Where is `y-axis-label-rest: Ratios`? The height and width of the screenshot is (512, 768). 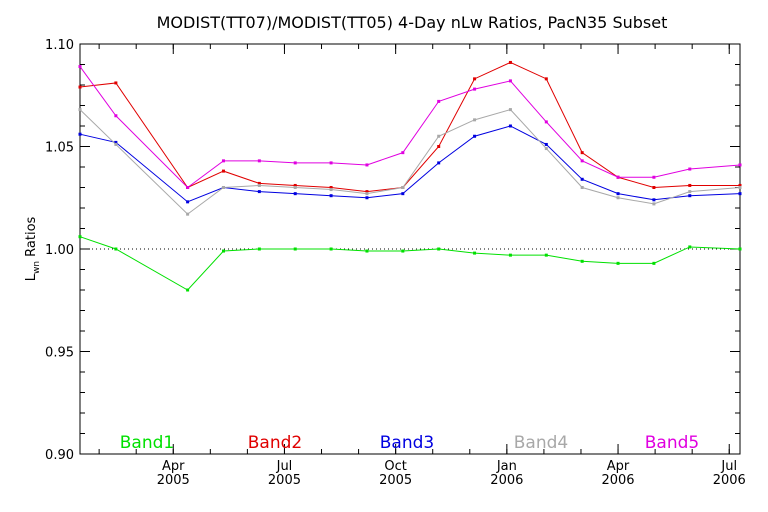 y-axis-label-rest: Ratios is located at coordinates (31, 238).